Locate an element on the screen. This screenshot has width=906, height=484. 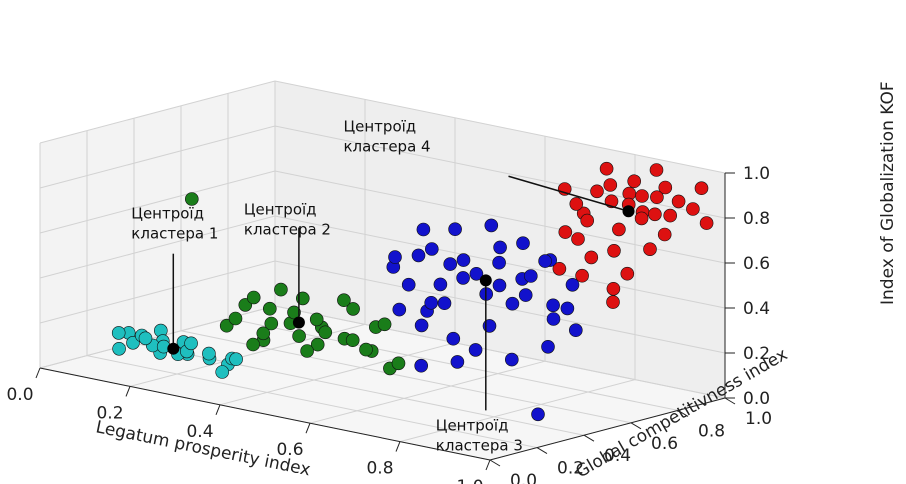
y-tick-label: 0.4 is located at coordinates (617, 456).